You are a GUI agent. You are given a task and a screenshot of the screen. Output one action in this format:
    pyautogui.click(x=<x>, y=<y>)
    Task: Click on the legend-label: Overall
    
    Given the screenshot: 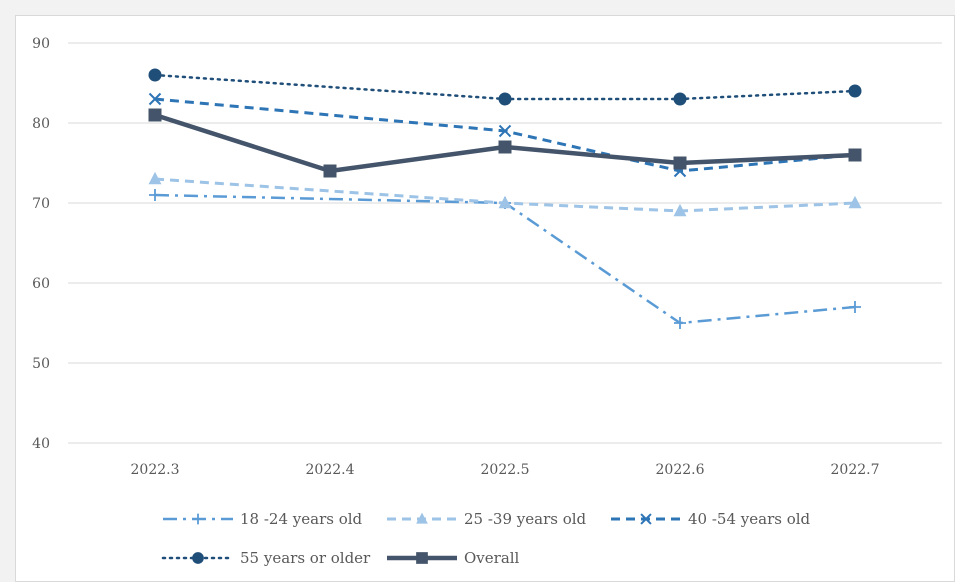 What is the action you would take?
    pyautogui.click(x=492, y=558)
    